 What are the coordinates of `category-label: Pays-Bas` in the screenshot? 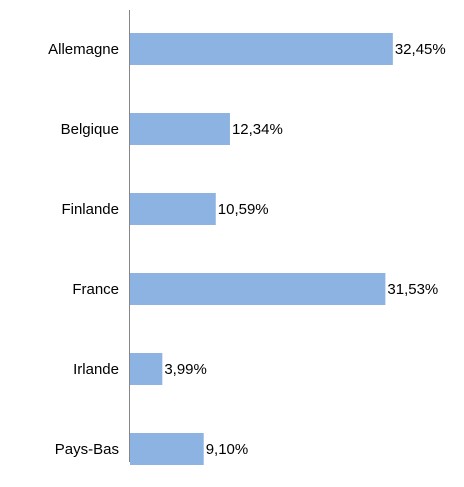 It's located at (87, 449).